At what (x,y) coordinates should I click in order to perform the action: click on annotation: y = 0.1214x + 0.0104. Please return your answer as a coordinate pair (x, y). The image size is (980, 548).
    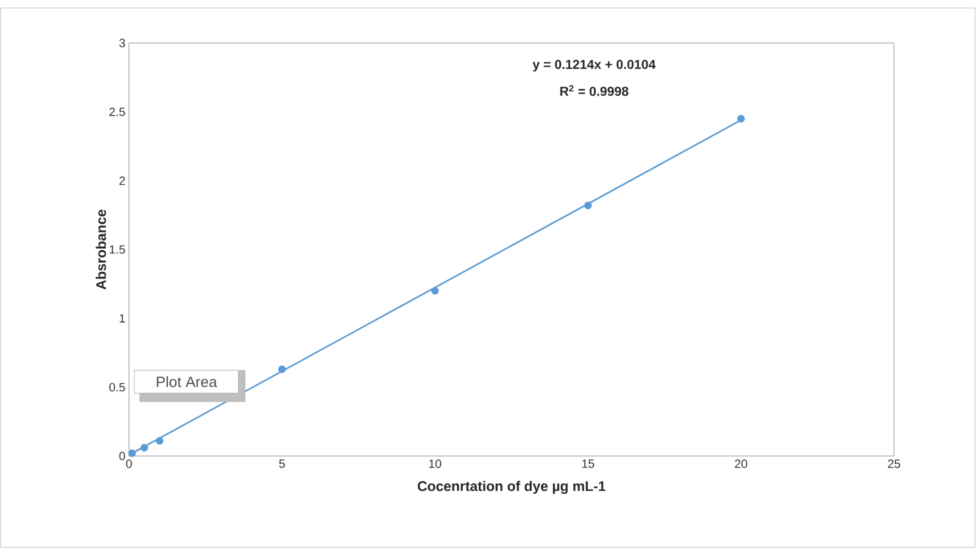
    Looking at the image, I should click on (594, 66).